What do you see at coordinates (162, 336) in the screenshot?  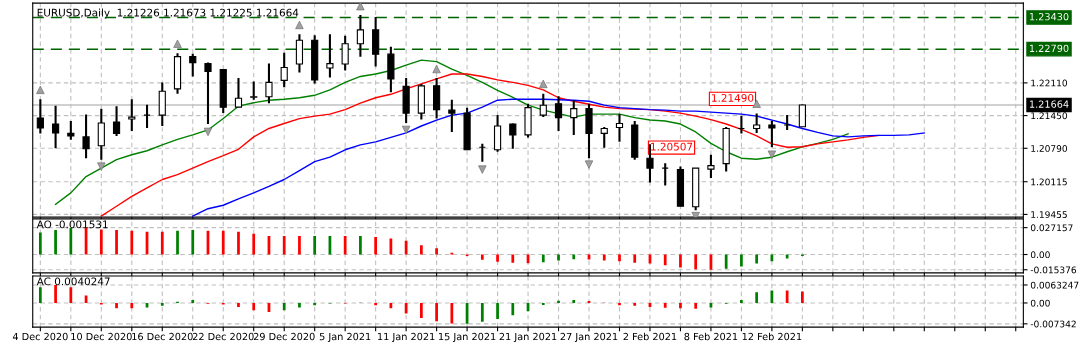 I see `x-tick-label: 16 Dec 2020` at bounding box center [162, 336].